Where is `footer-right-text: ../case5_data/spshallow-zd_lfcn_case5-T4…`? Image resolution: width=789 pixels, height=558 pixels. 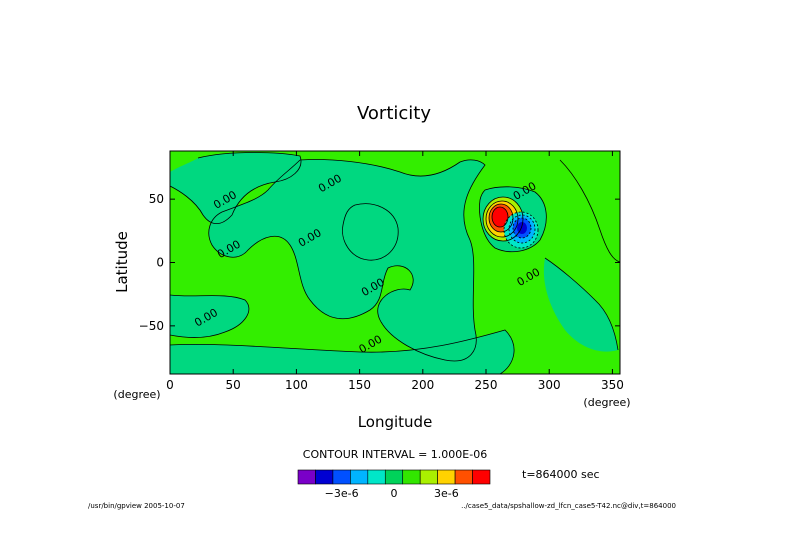
footer-right-text: ../case5_data/spshallow-zd_lfcn_case5-T4… is located at coordinates (568, 506).